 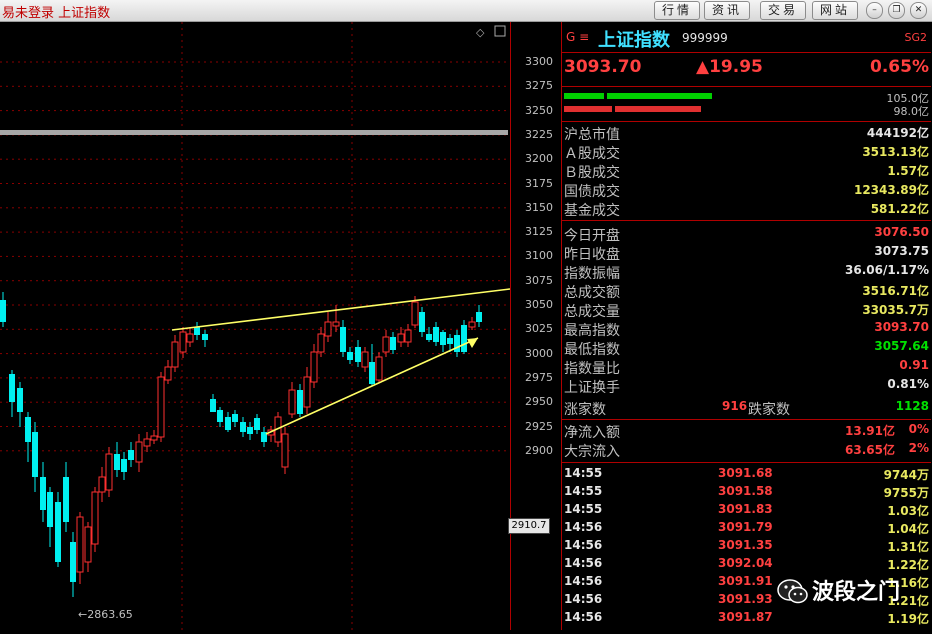 I want to click on header-prefix: G ≡, so click(x=578, y=37).